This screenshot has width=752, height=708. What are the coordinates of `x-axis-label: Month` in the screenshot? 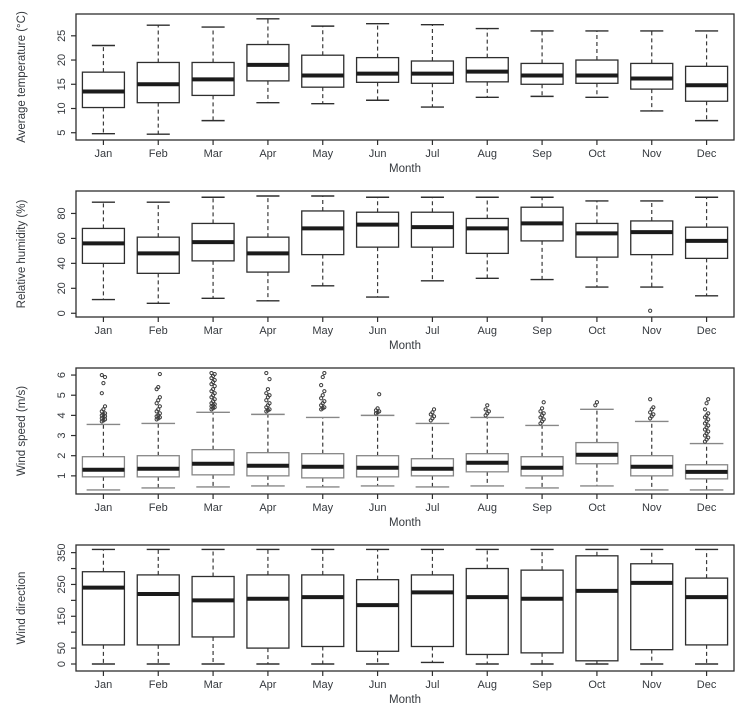 It's located at (405, 700).